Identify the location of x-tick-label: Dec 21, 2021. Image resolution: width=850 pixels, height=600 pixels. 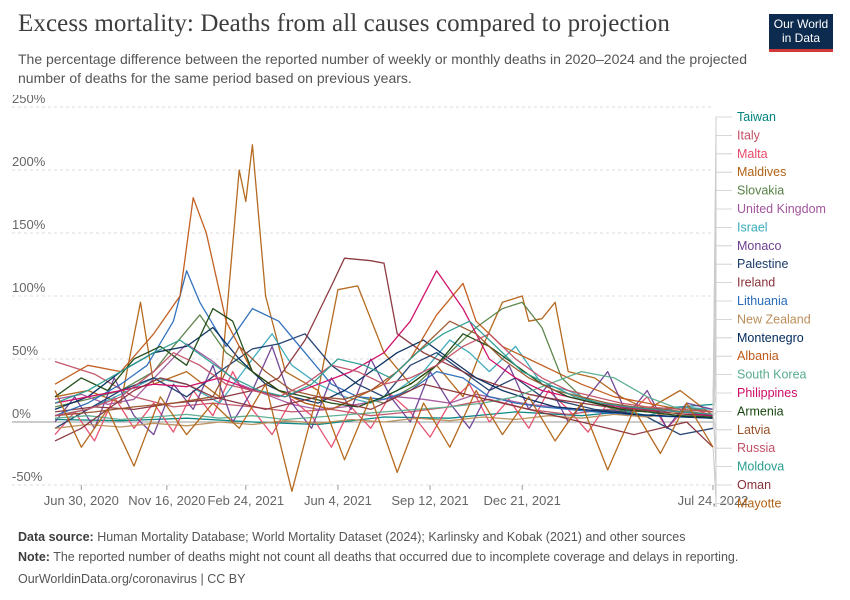
(522, 500).